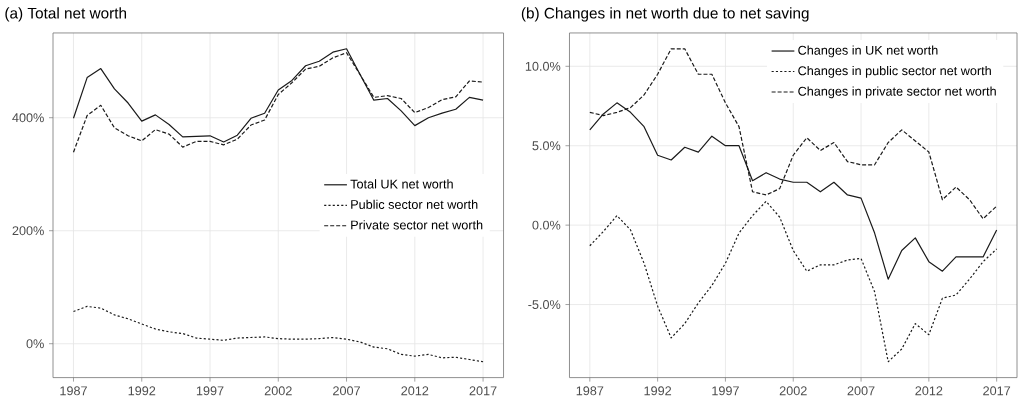 This screenshot has width=1019, height=403. Describe the element at coordinates (66, 14) in the screenshot. I see `chart-title: (a) Total net worth` at that location.